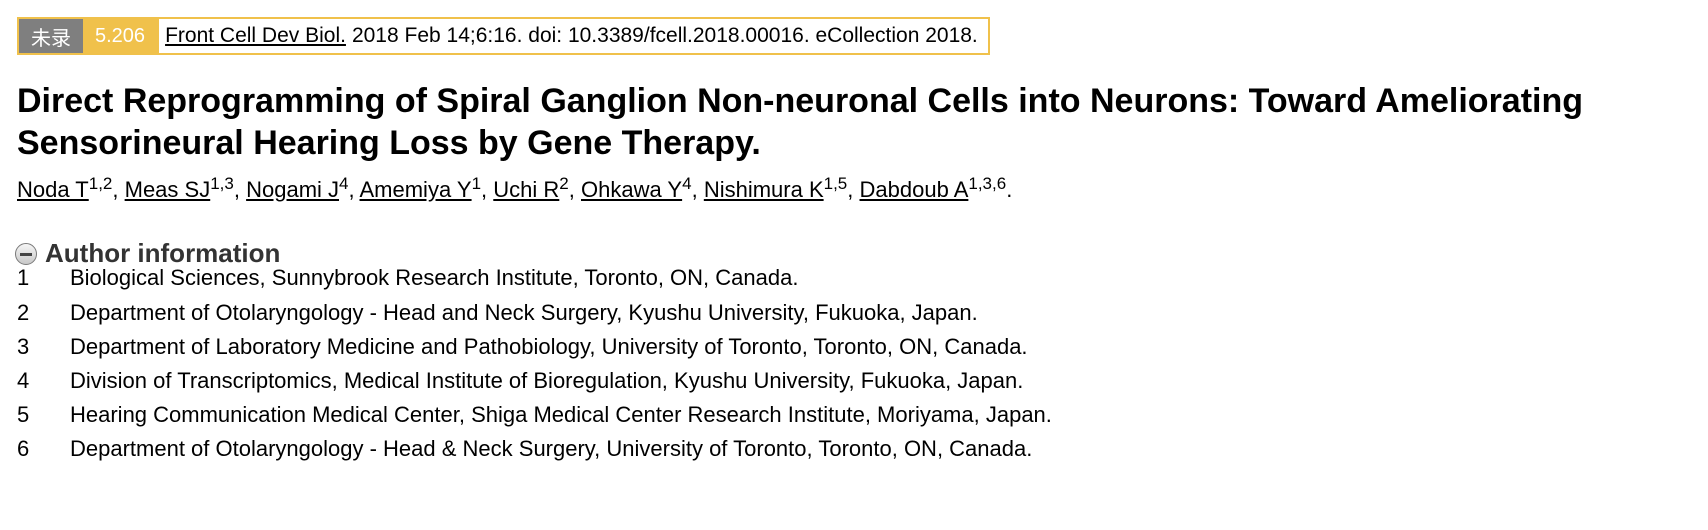  What do you see at coordinates (632, 189) in the screenshot?
I see `author-link: Ohkawa Y` at bounding box center [632, 189].